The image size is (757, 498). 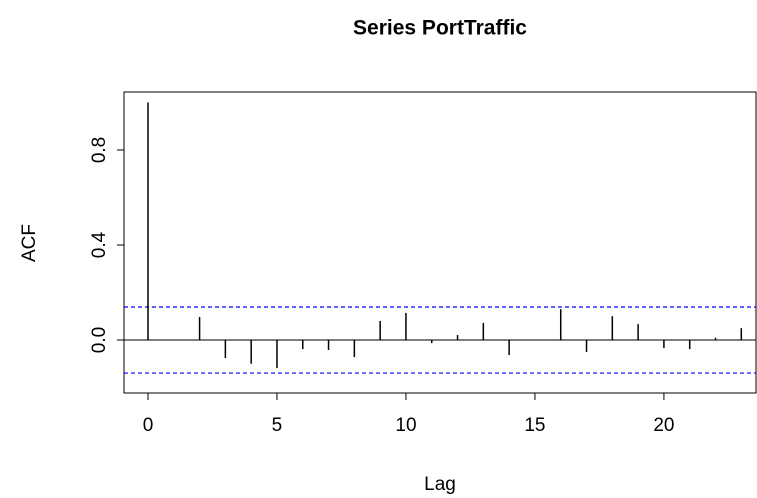 I want to click on y-tick-label: 0.4, so click(x=99, y=244).